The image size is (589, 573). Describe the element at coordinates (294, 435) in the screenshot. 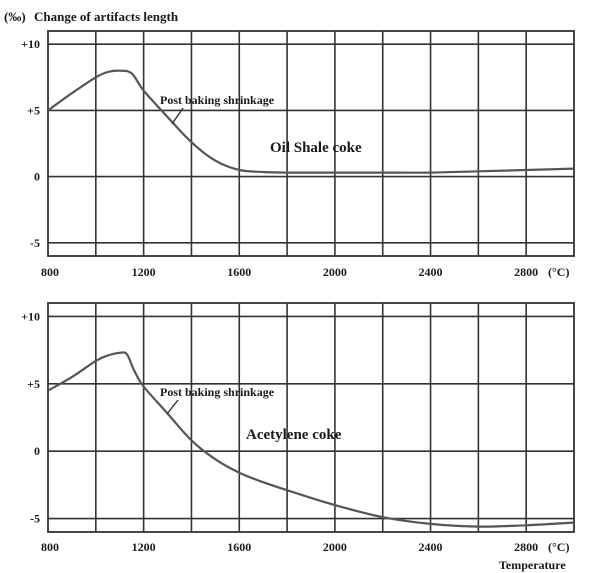

I see `series-label-acetylene-coke: Acetylene coke` at that location.